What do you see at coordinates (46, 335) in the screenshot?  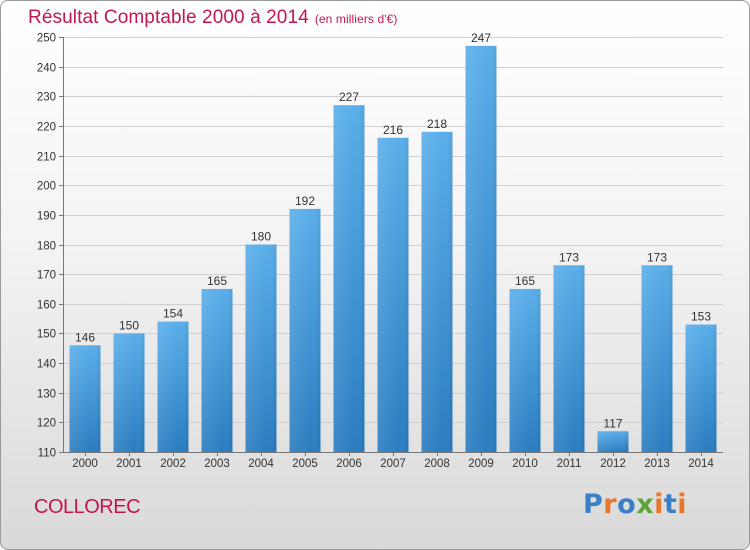 I see `y-tick-label: 150` at bounding box center [46, 335].